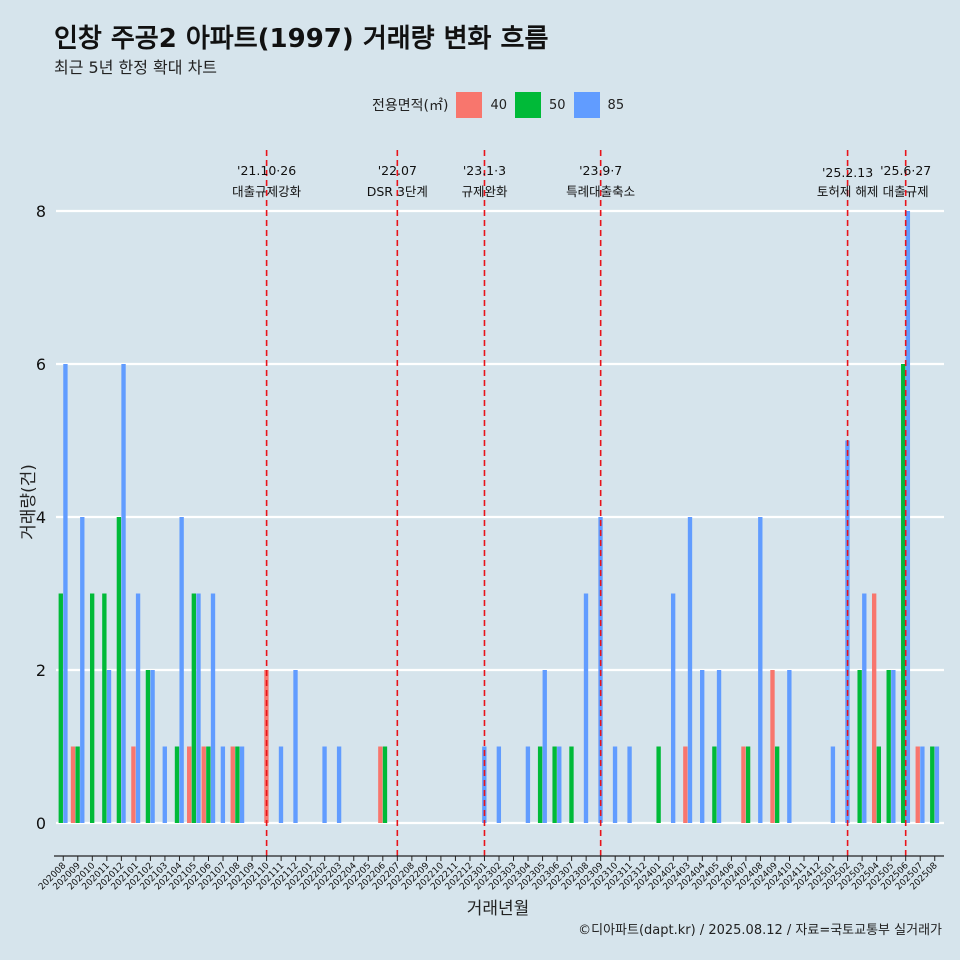 The width and height of the screenshot is (960, 960). What do you see at coordinates (41, 823) in the screenshot?
I see `y-tick-label: 0` at bounding box center [41, 823].